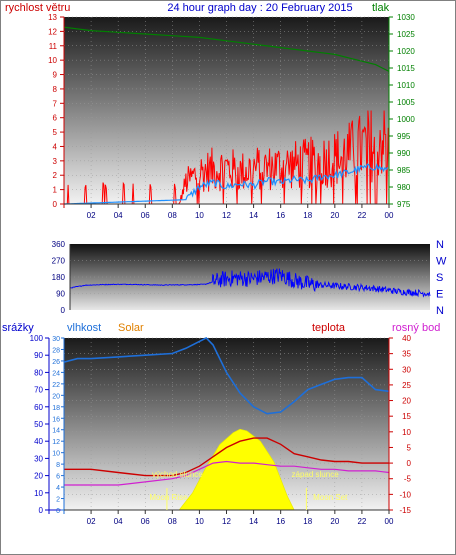  What do you see at coordinates (406, 17) in the screenshot?
I see `pressure-y-tick-label: 1030` at bounding box center [406, 17].